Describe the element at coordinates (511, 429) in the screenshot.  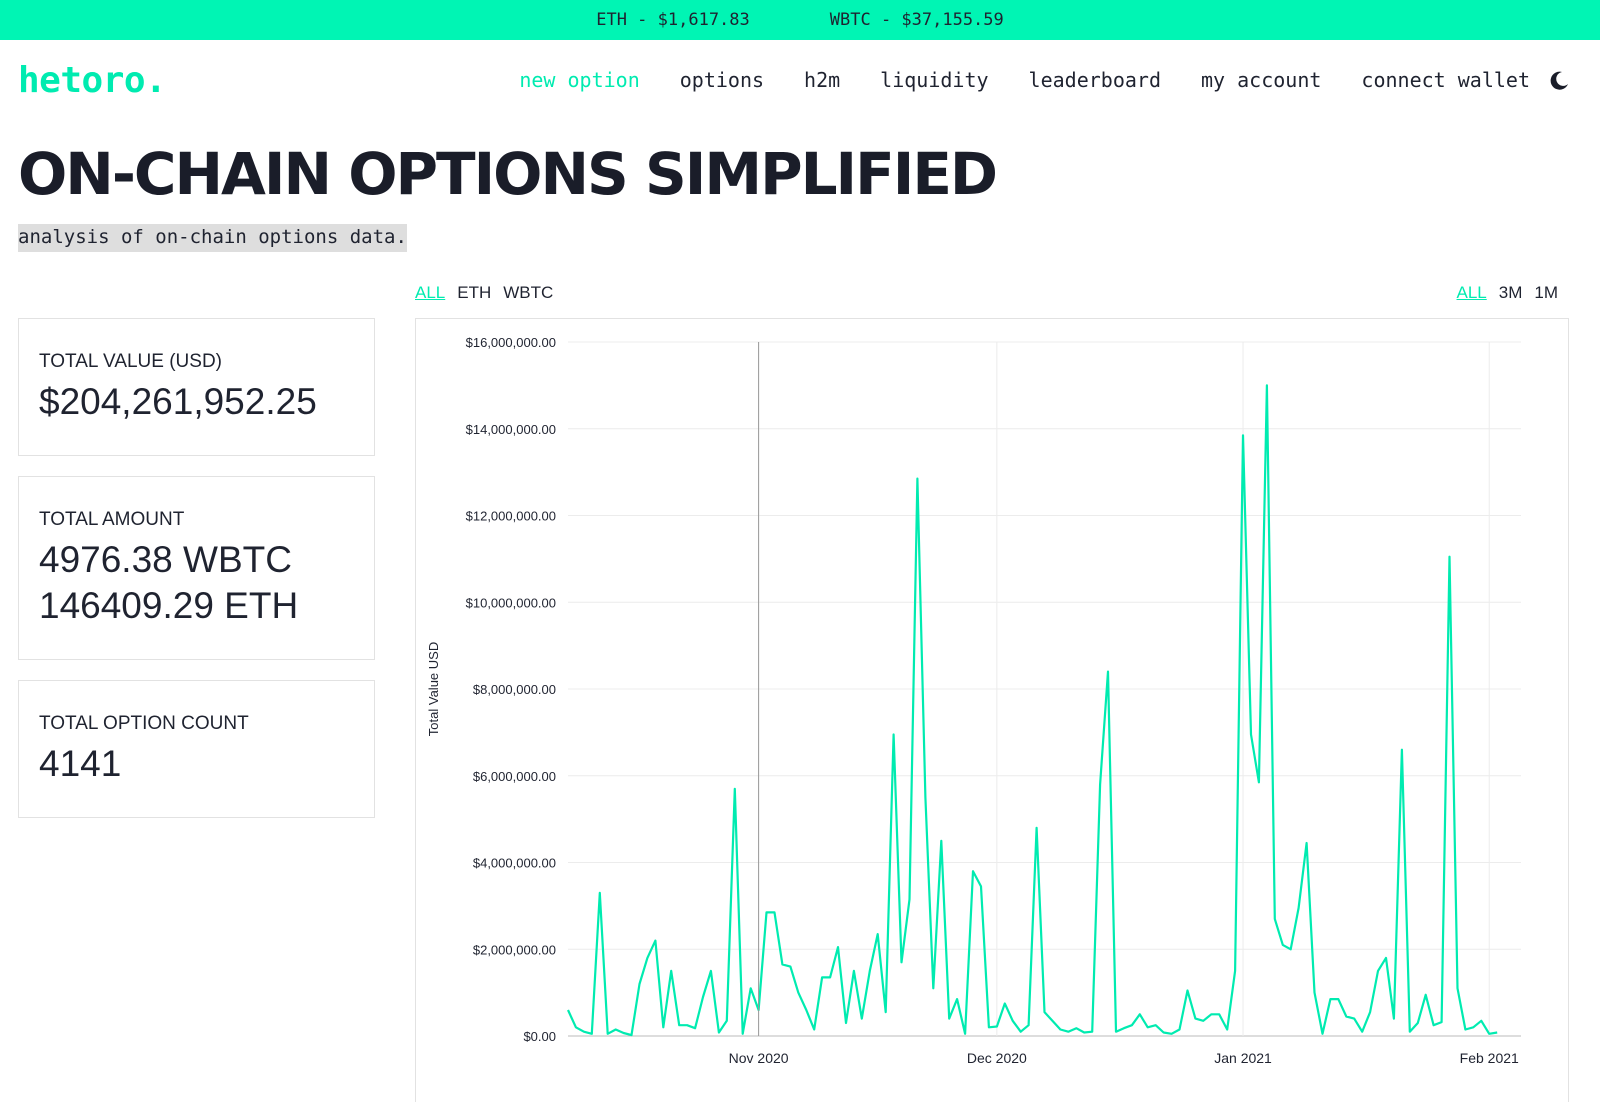
I see `y-tick-label: $14,000,000.00` at that location.